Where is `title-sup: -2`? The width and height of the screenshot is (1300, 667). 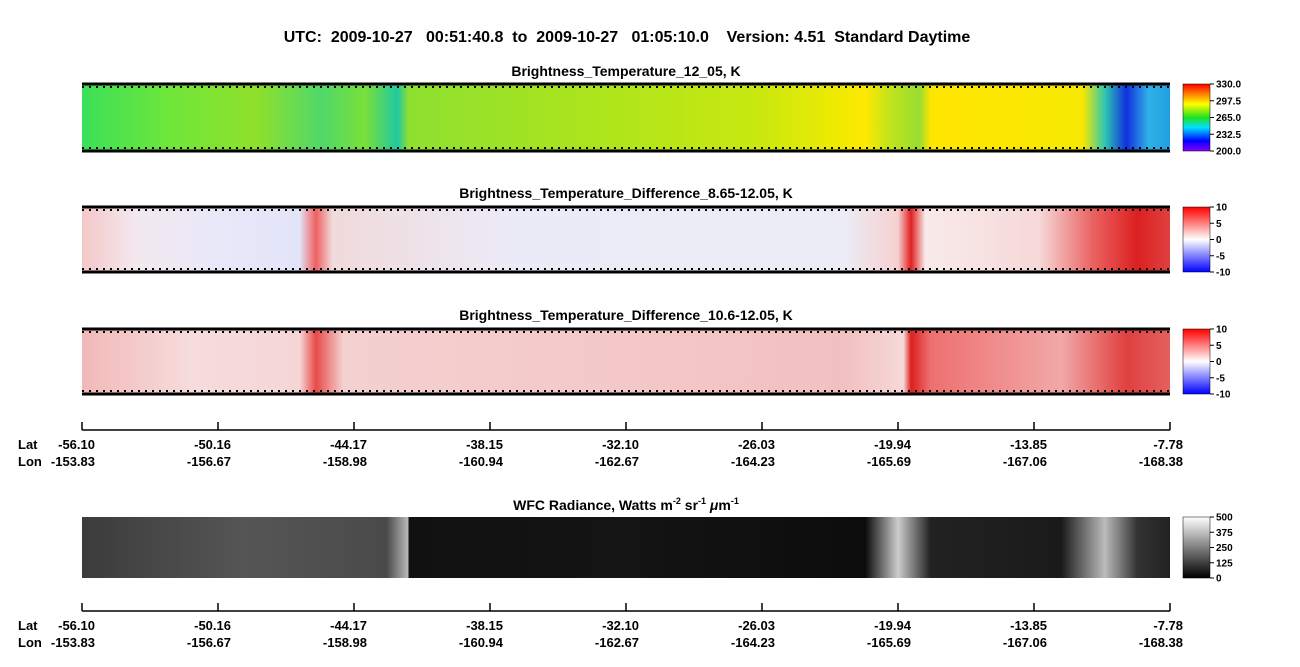
title-sup: -2 is located at coordinates (677, 501).